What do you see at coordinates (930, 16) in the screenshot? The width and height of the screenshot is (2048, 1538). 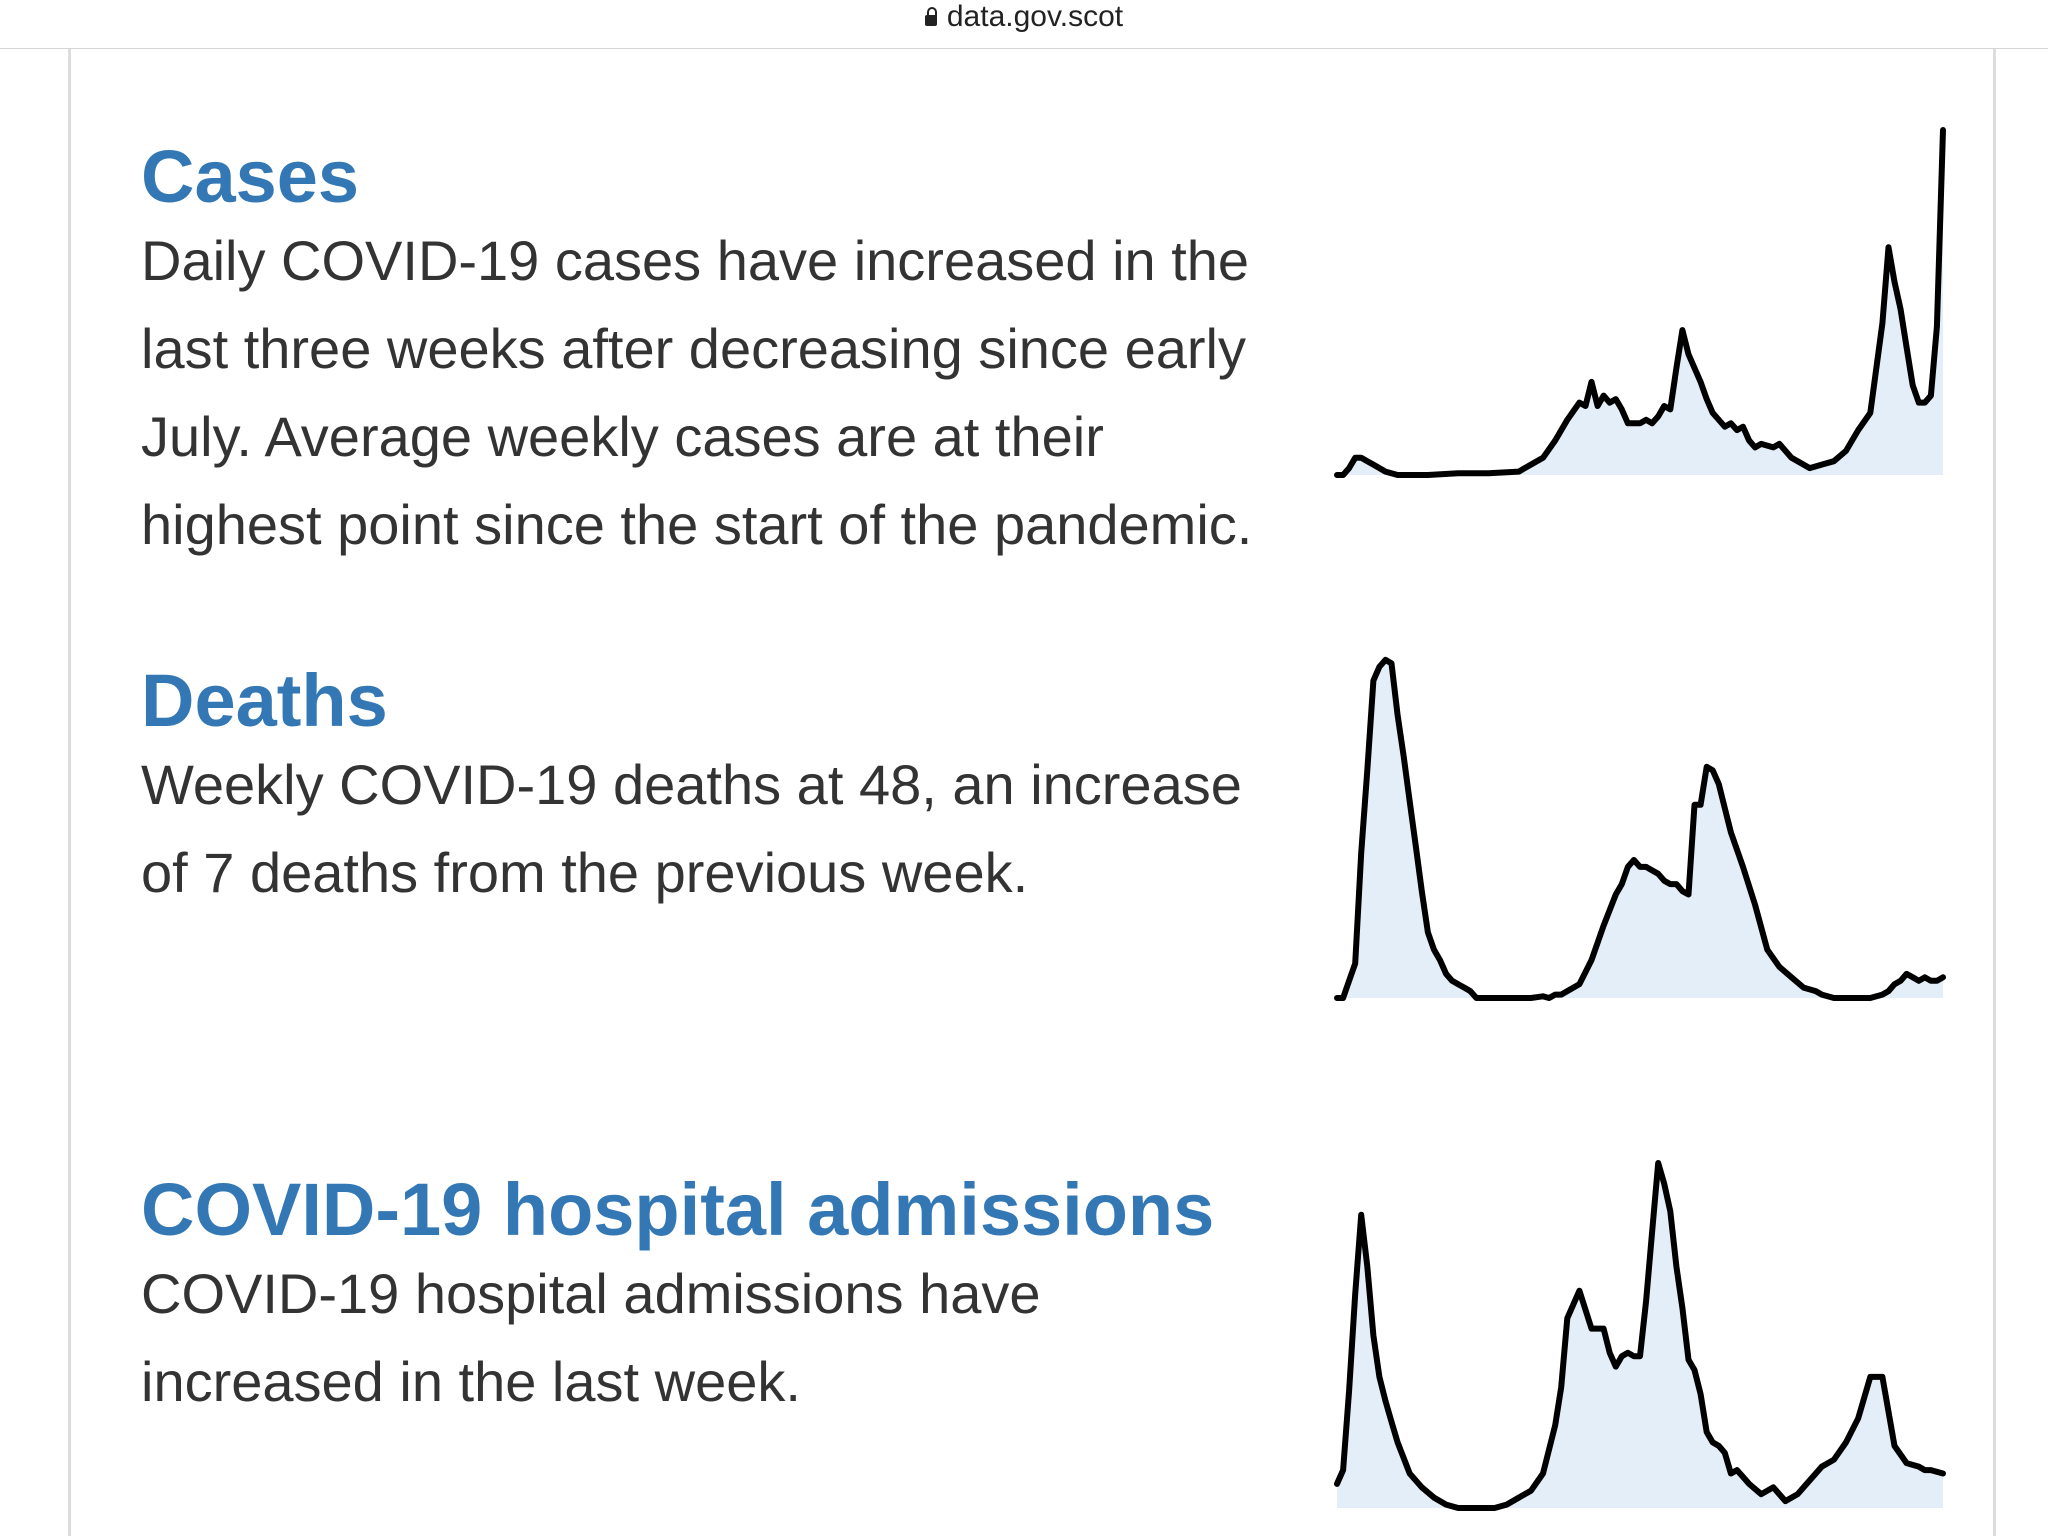 I see `lock-icon` at bounding box center [930, 16].